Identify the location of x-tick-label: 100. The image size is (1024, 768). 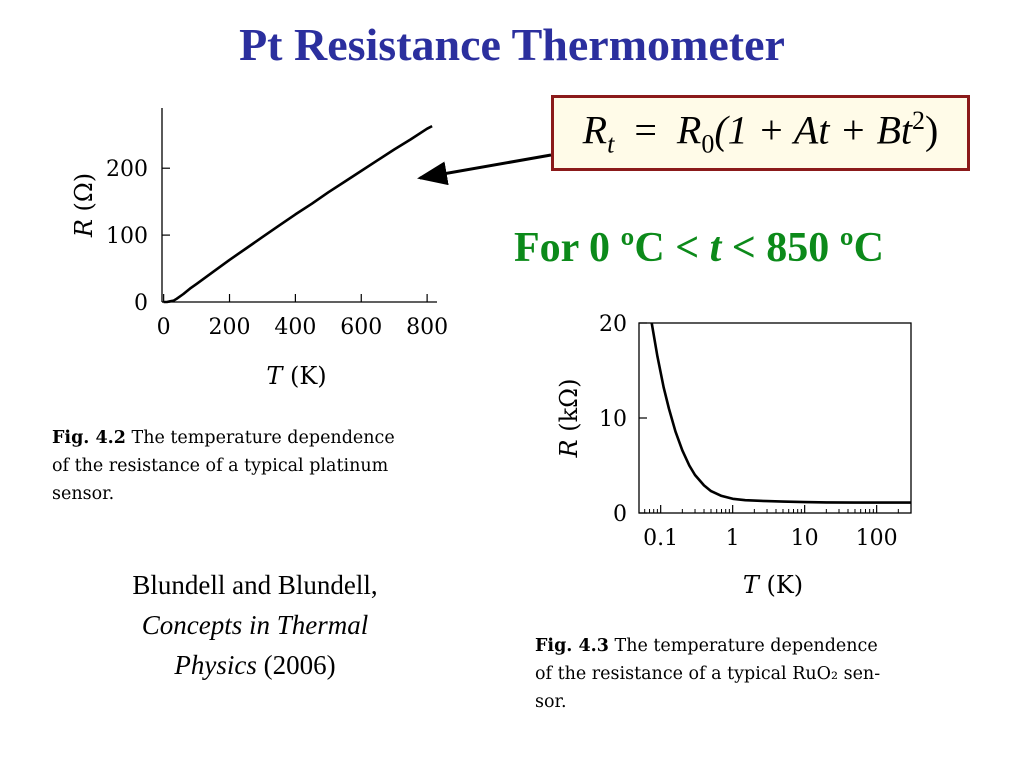
(877, 538).